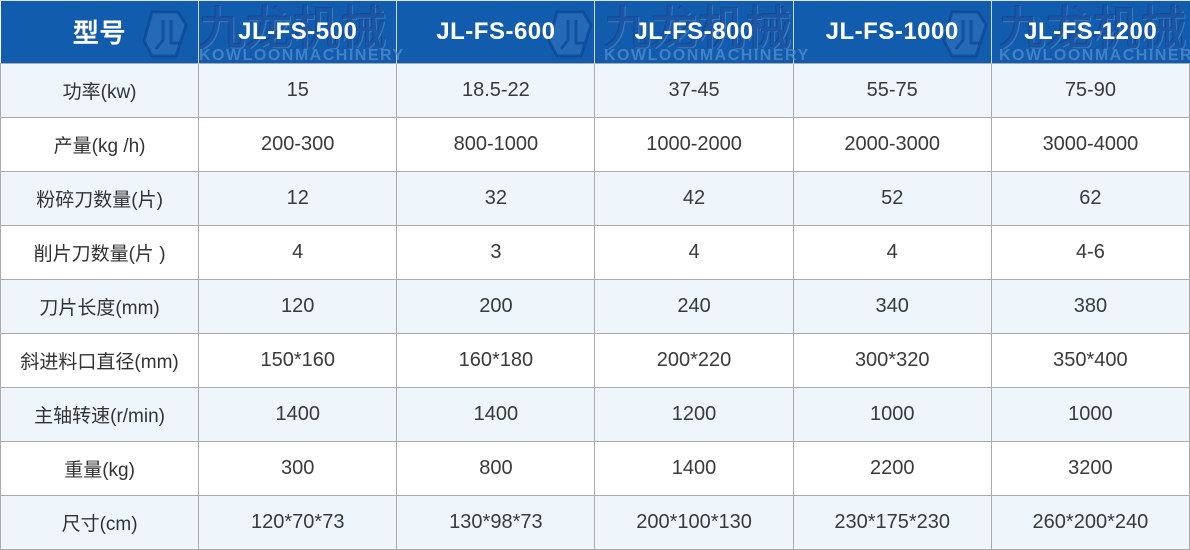 This screenshot has width=1190, height=550. Describe the element at coordinates (100, 360) in the screenshot. I see `row-label: 斜进料口直径(mm)` at that location.